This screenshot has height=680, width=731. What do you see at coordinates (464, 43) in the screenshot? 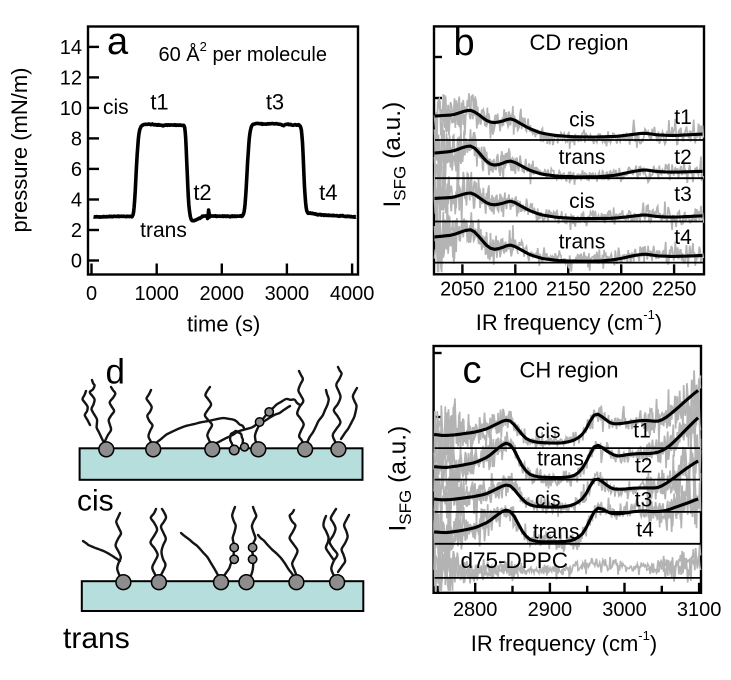
I see `svg-text: b` at bounding box center [464, 43].